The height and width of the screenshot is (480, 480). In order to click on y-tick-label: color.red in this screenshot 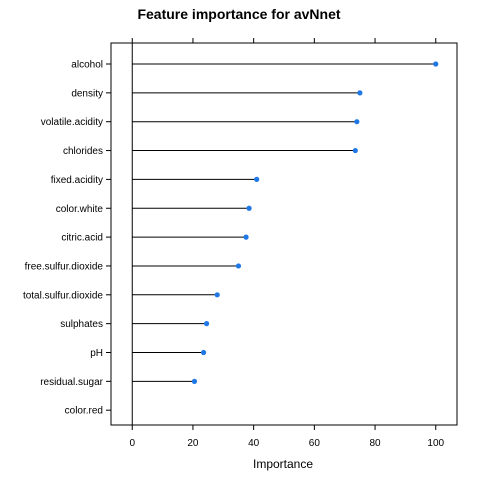, I will do `click(84, 411)`.